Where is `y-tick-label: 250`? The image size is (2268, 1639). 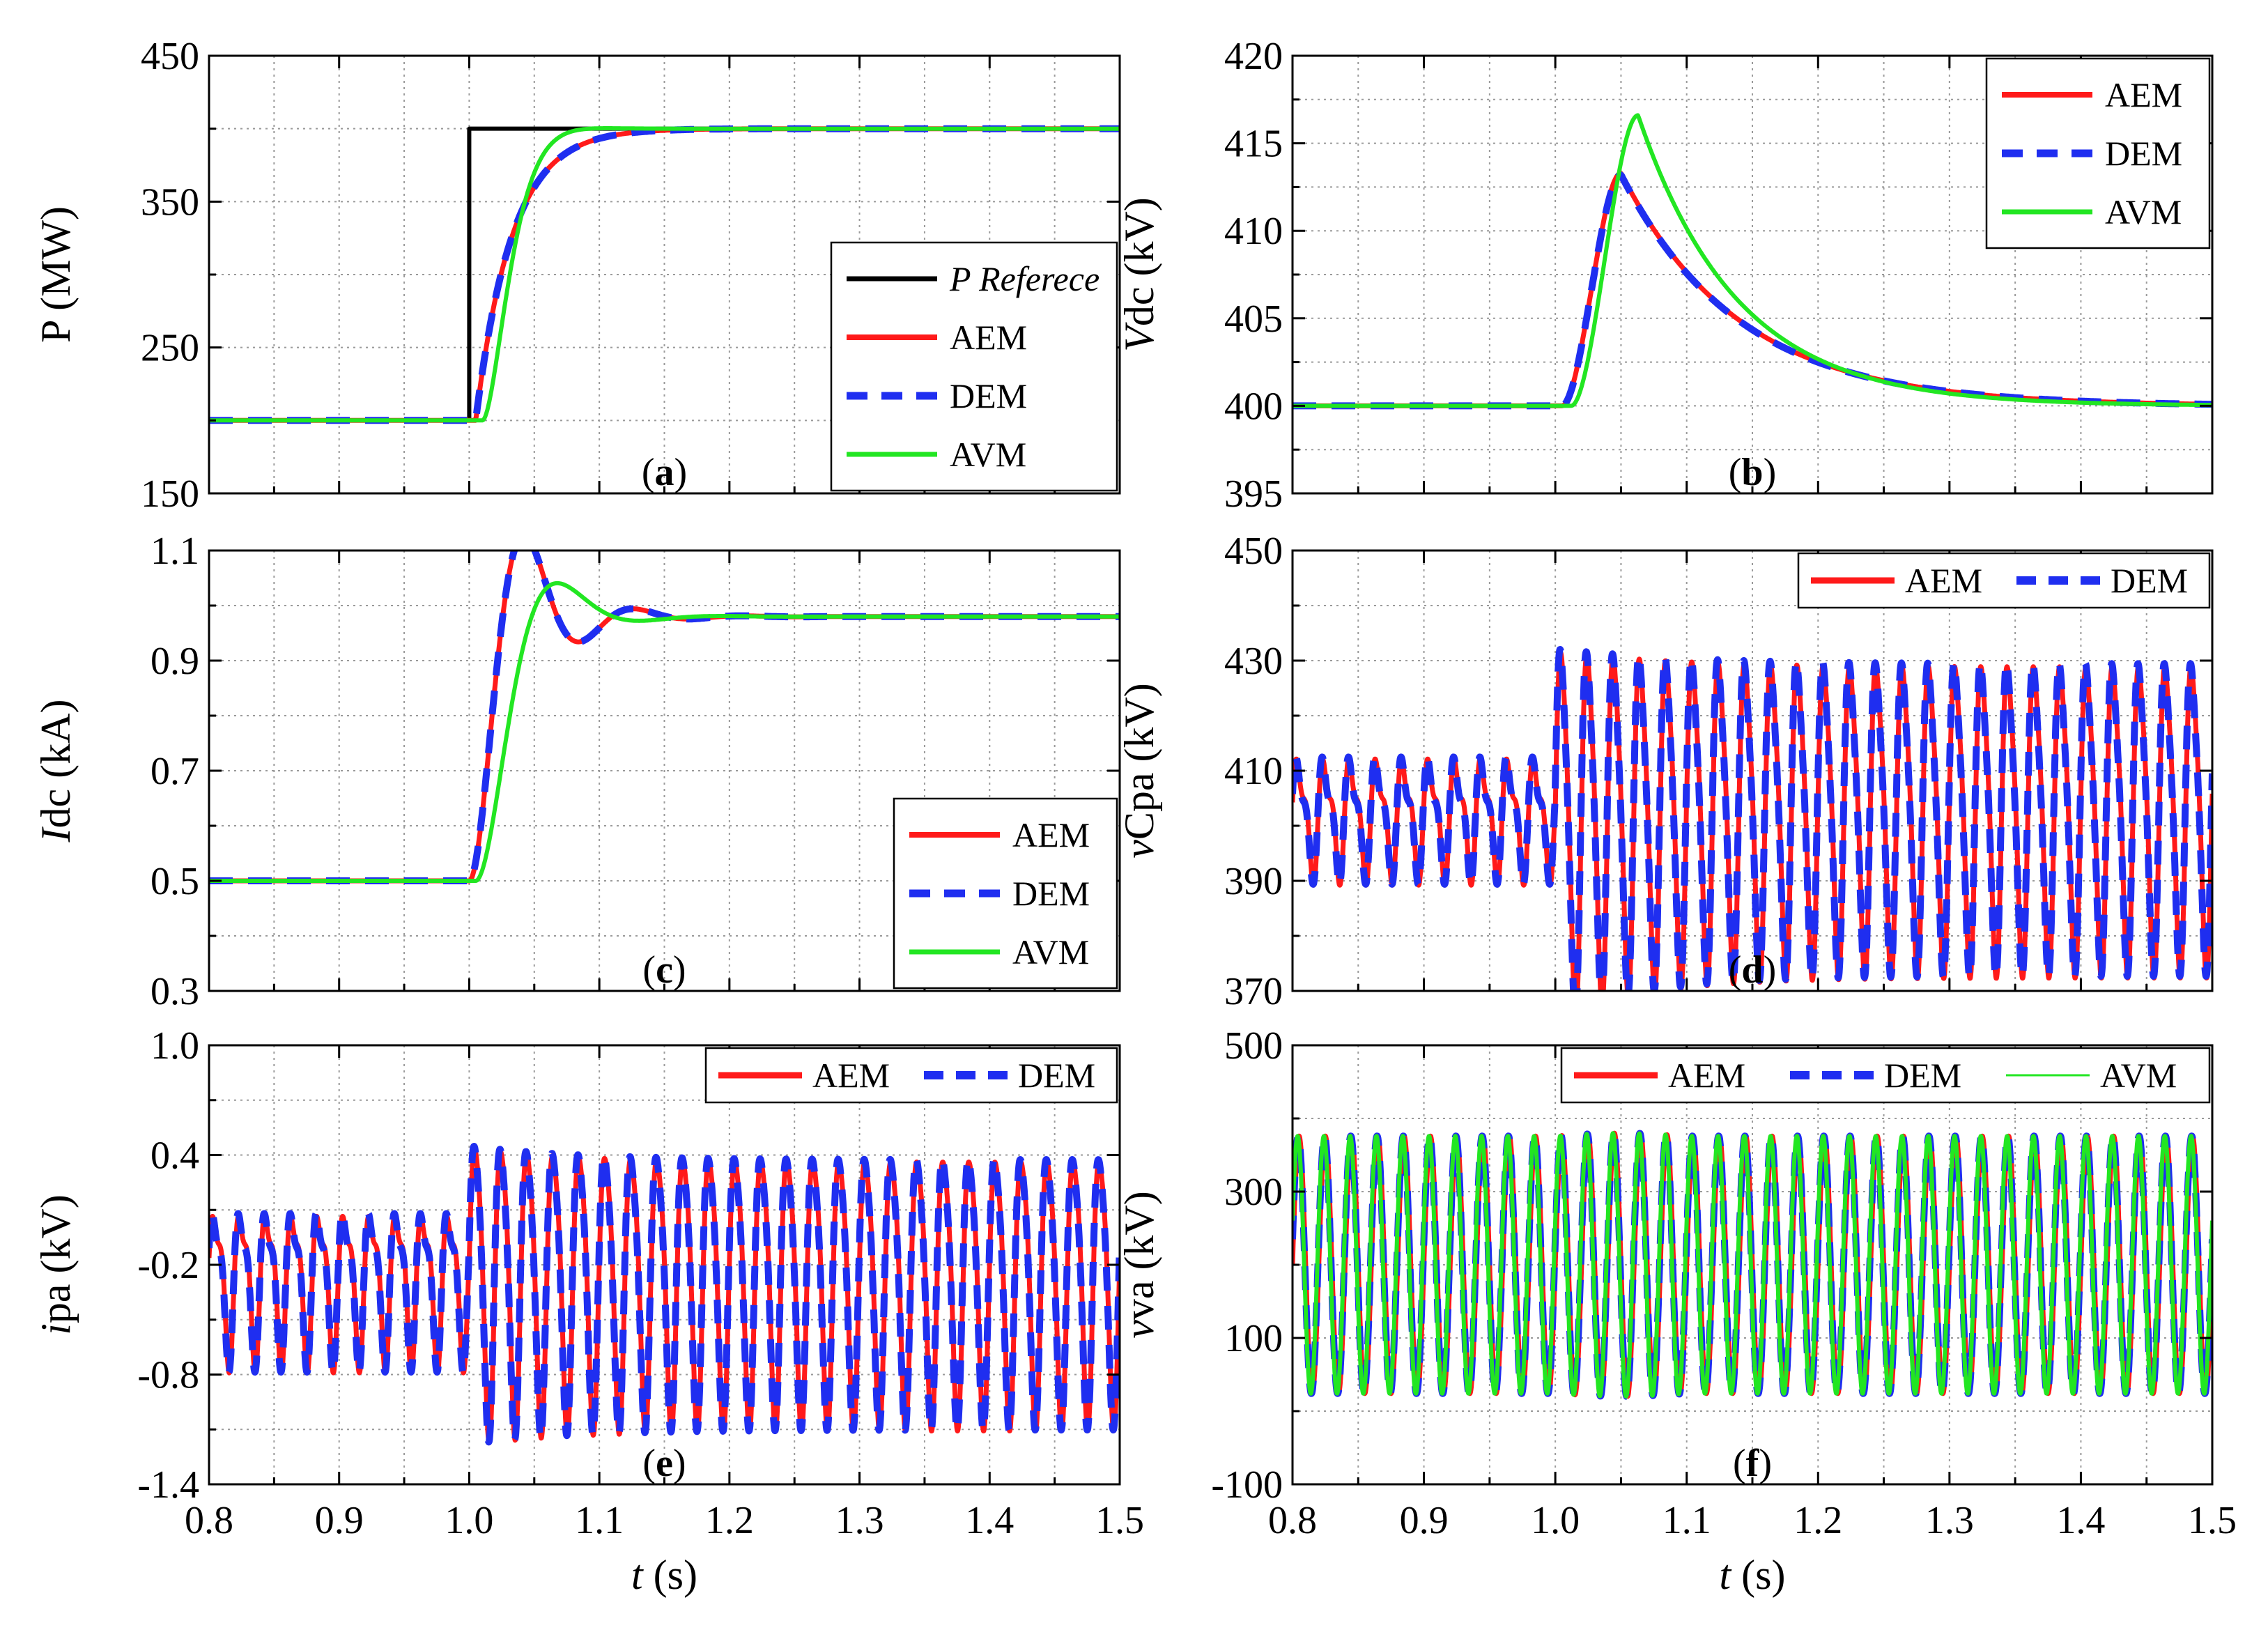 y-tick-label: 250 is located at coordinates (170, 348).